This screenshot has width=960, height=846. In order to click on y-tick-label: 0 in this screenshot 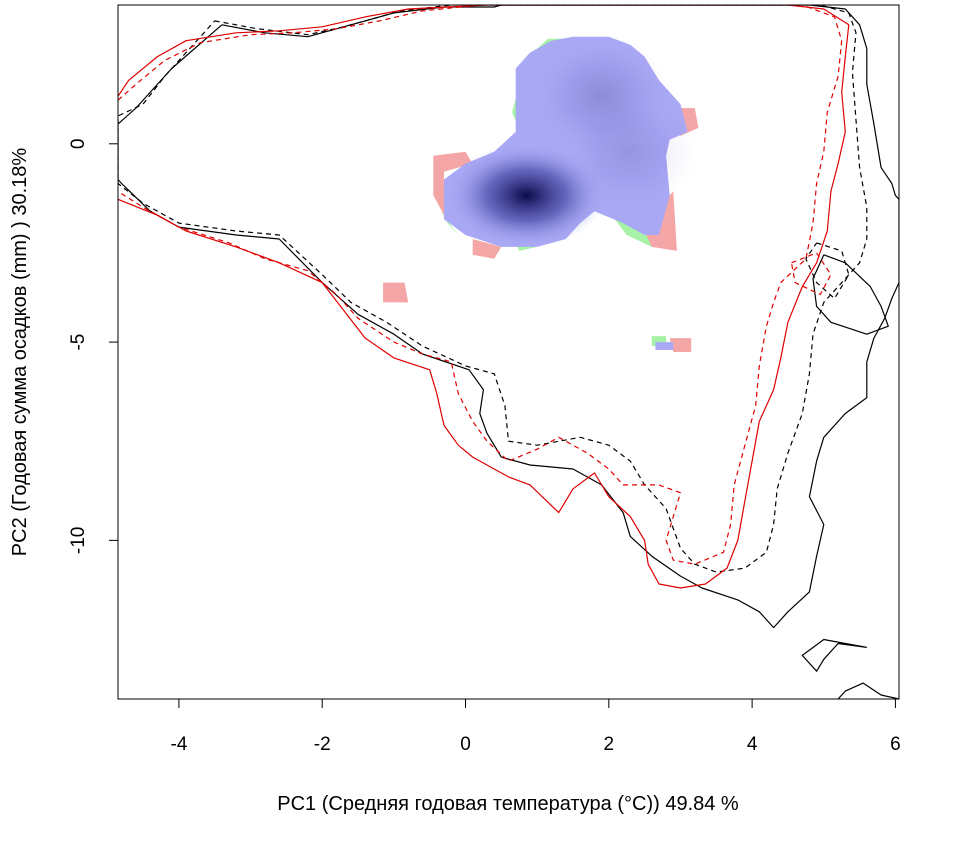, I will do `click(78, 144)`.